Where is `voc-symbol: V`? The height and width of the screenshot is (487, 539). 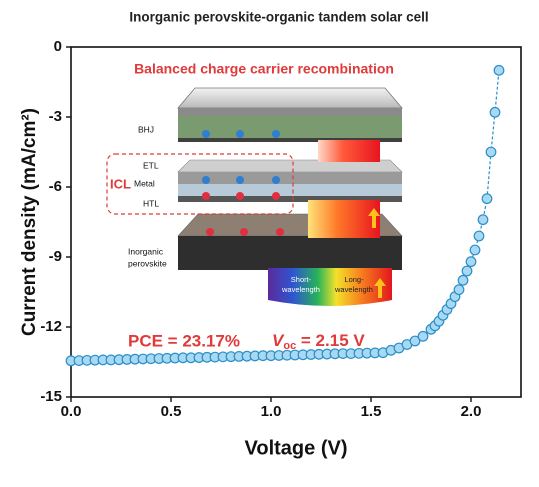 voc-symbol: V is located at coordinates (278, 340).